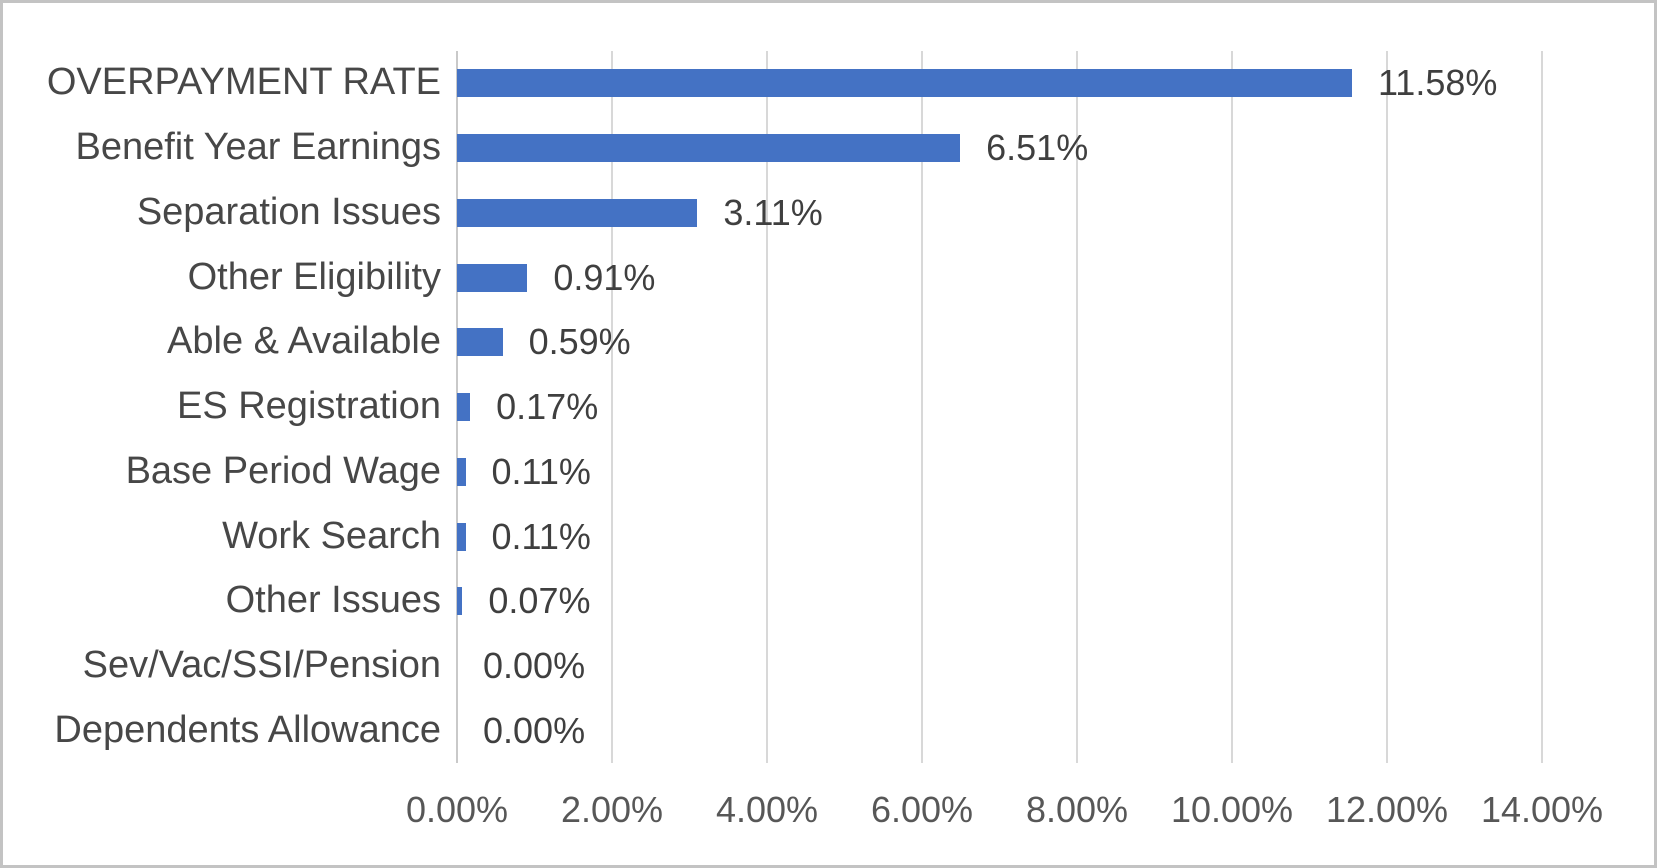 The width and height of the screenshot is (1657, 868). What do you see at coordinates (333, 600) in the screenshot?
I see `category-label: Other Issues` at bounding box center [333, 600].